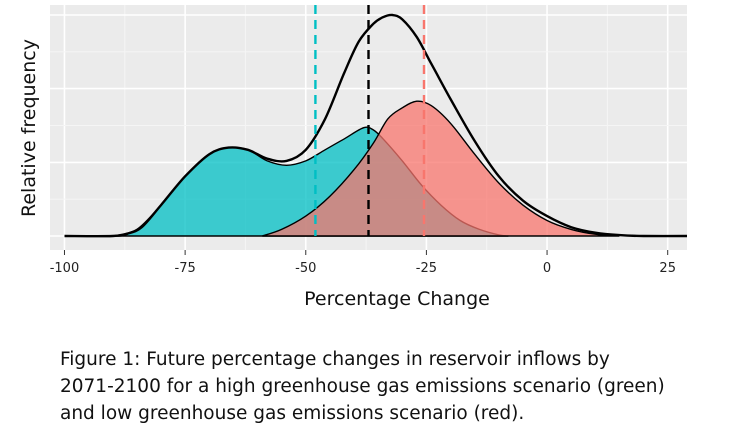  I want to click on x-tick-label: -75, so click(185, 268).